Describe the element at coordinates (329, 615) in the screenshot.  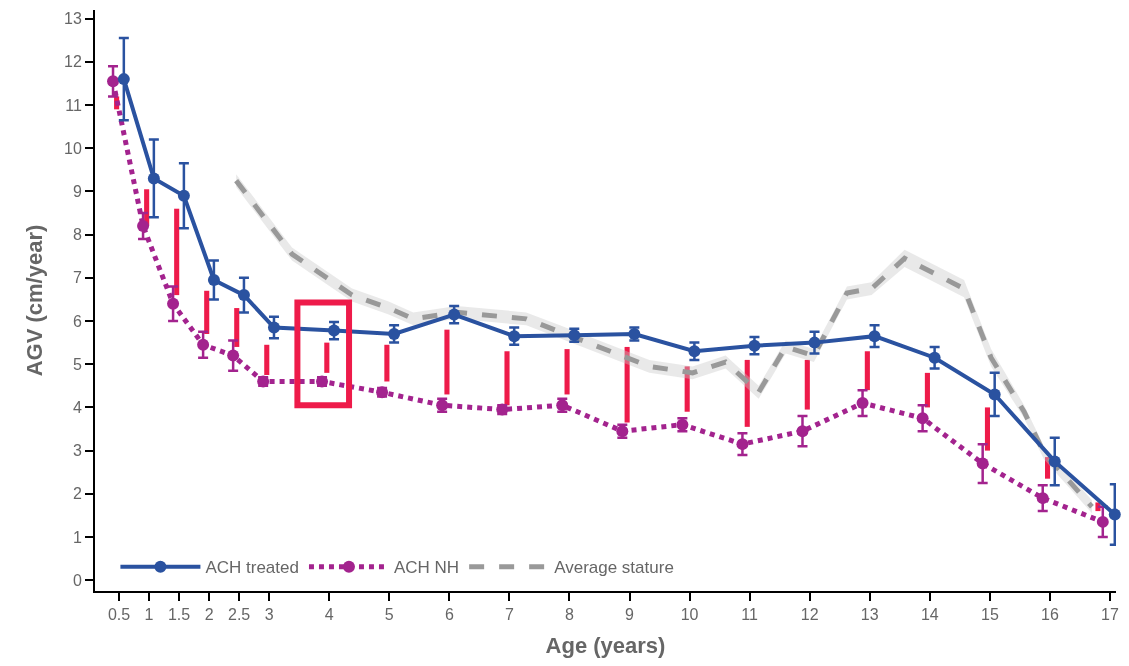
I see `x-tick-label: 4` at that location.